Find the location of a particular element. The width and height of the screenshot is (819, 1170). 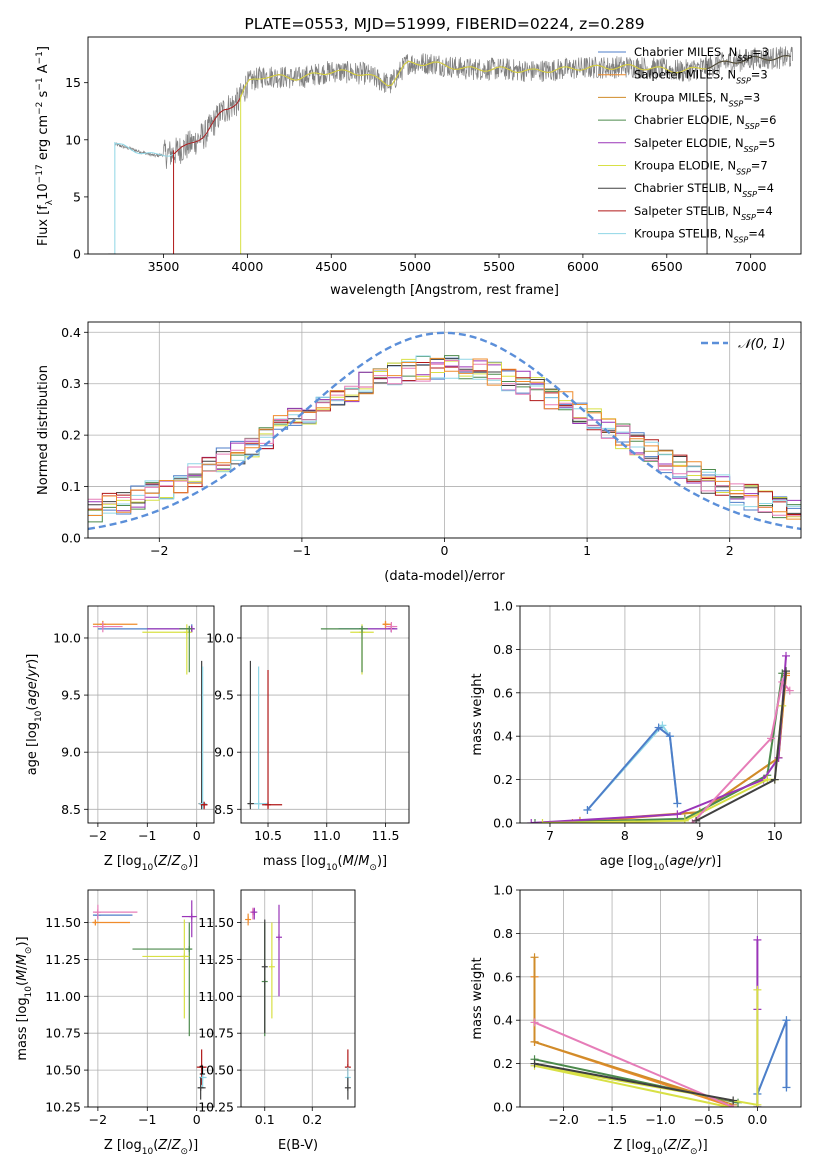

y-tick-label: 11.25 is located at coordinates (216, 959).